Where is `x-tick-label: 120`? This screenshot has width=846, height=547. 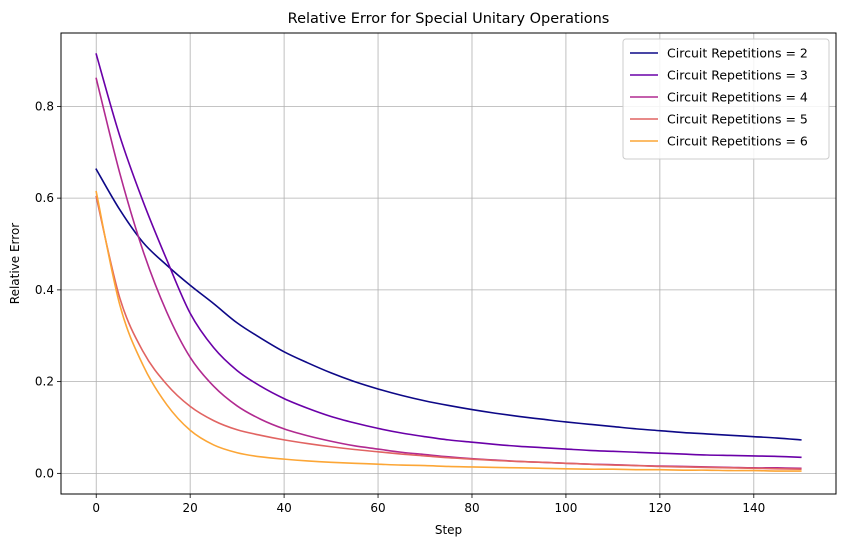 x-tick-label: 120 is located at coordinates (659, 508).